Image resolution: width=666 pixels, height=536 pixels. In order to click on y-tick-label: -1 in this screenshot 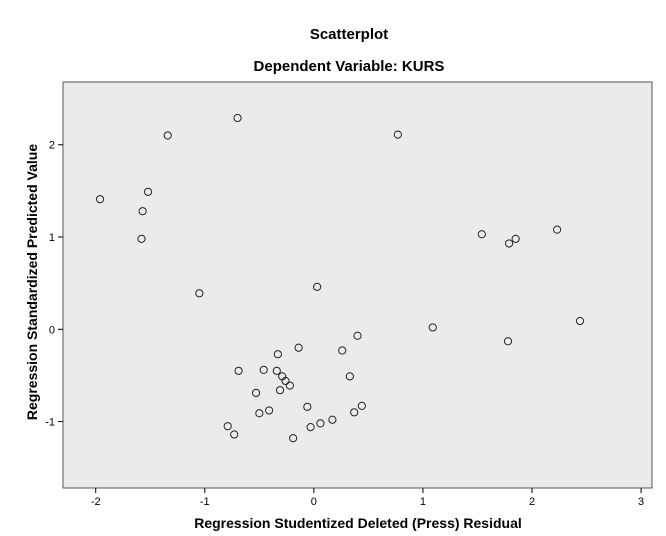, I will do `click(50, 423)`.